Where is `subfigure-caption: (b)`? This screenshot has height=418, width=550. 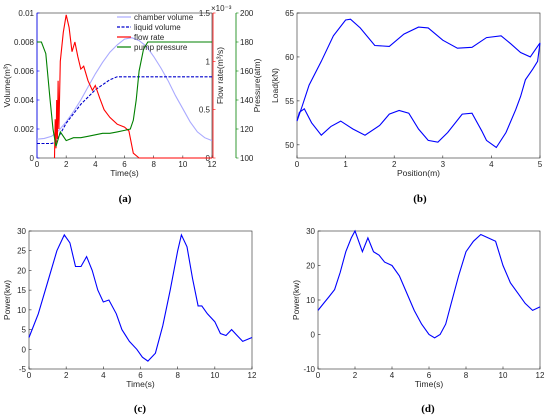
subfigure-caption: (b) is located at coordinates (420, 199).